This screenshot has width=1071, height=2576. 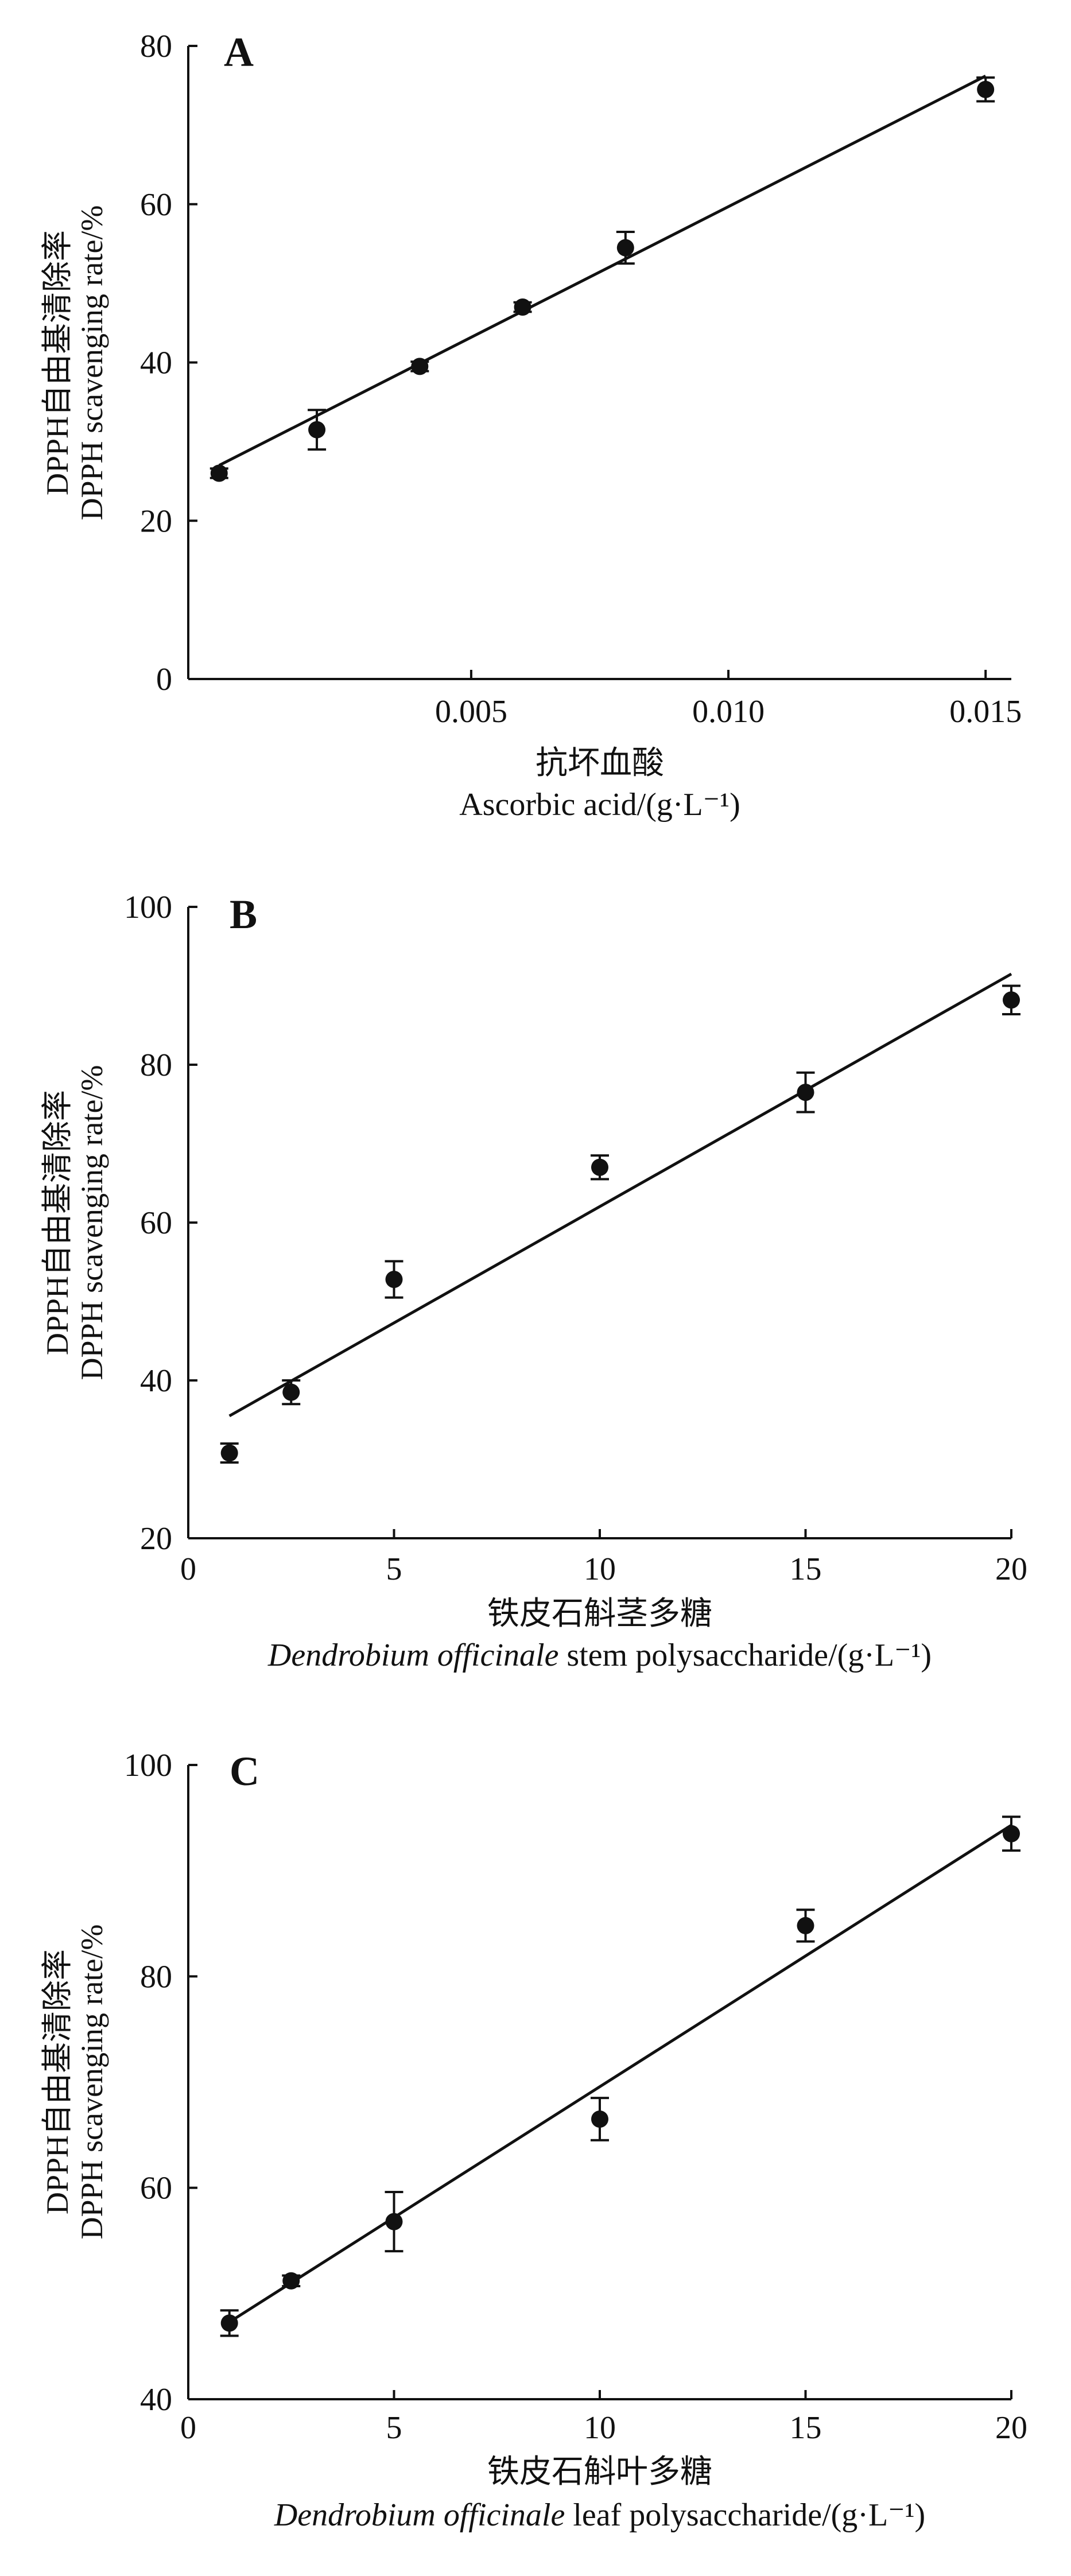 I want to click on x-axis-title-zh: 铁皮石斛茎多糖, so click(x=600, y=1614).